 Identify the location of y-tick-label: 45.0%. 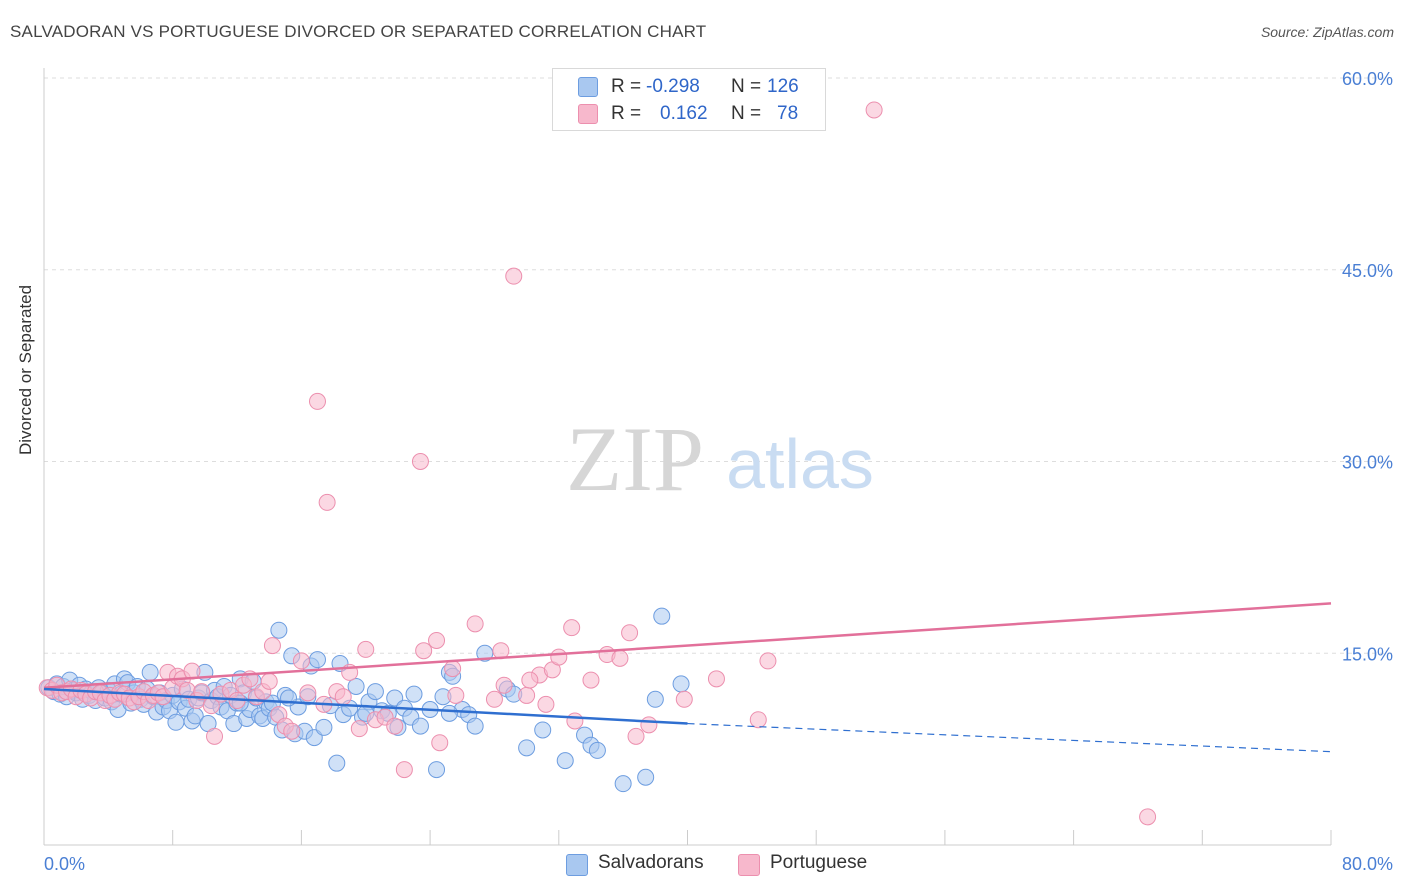
(1367, 271).